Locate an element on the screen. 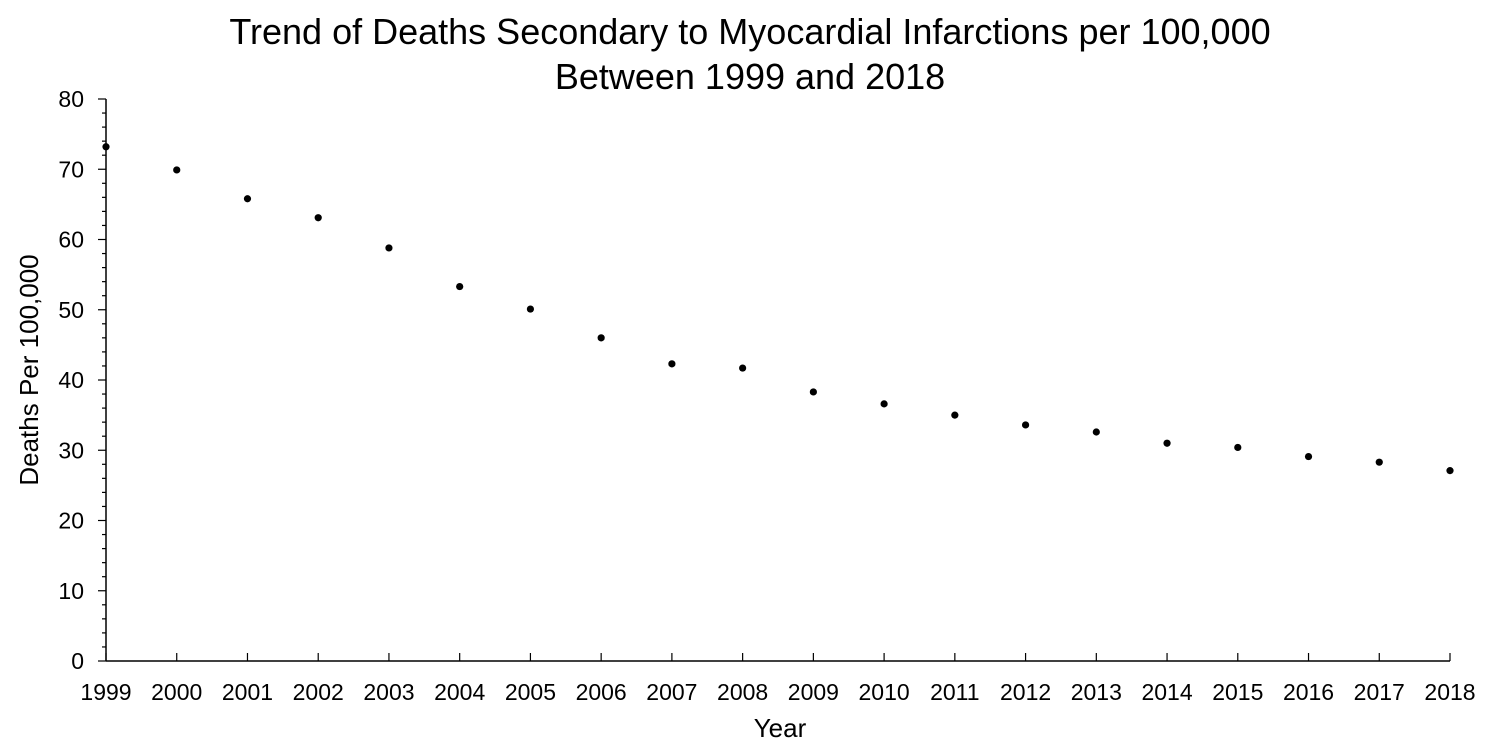 Image resolution: width=1500 pixels, height=753 pixels. x-tick-label: 2017 is located at coordinates (1379, 692).